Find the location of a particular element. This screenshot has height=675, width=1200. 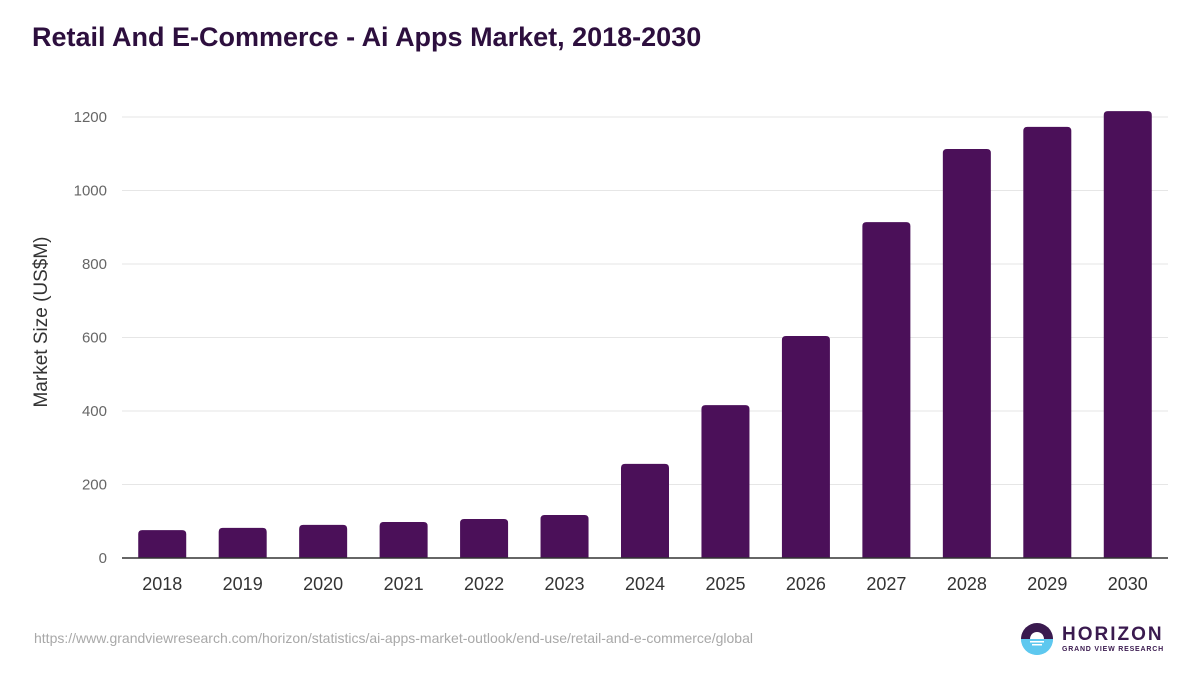

bar-2029 is located at coordinates (1047, 342).